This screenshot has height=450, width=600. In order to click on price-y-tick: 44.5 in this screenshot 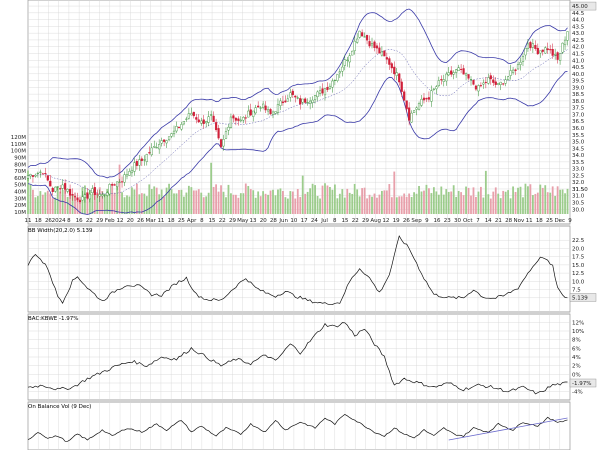, I will do `click(578, 14)`.